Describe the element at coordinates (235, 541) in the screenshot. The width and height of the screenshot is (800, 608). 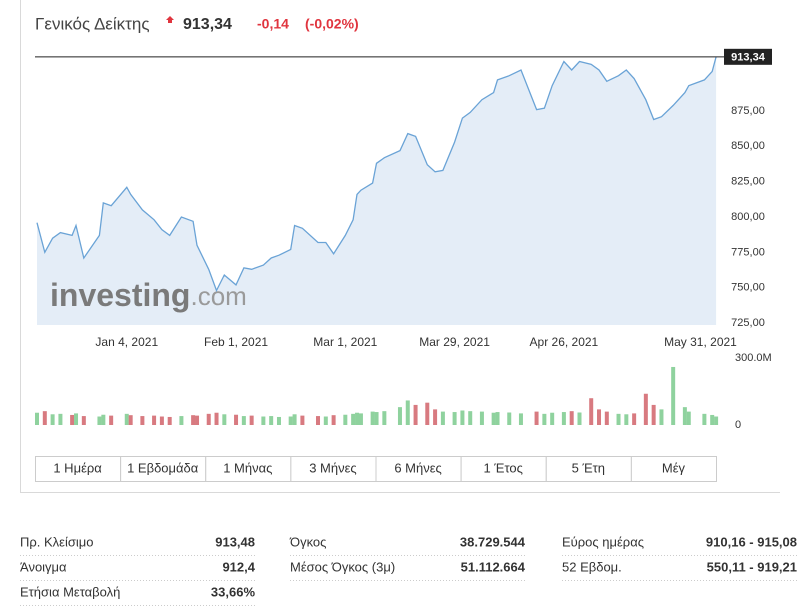
I see `stat-value: 913,48` at that location.